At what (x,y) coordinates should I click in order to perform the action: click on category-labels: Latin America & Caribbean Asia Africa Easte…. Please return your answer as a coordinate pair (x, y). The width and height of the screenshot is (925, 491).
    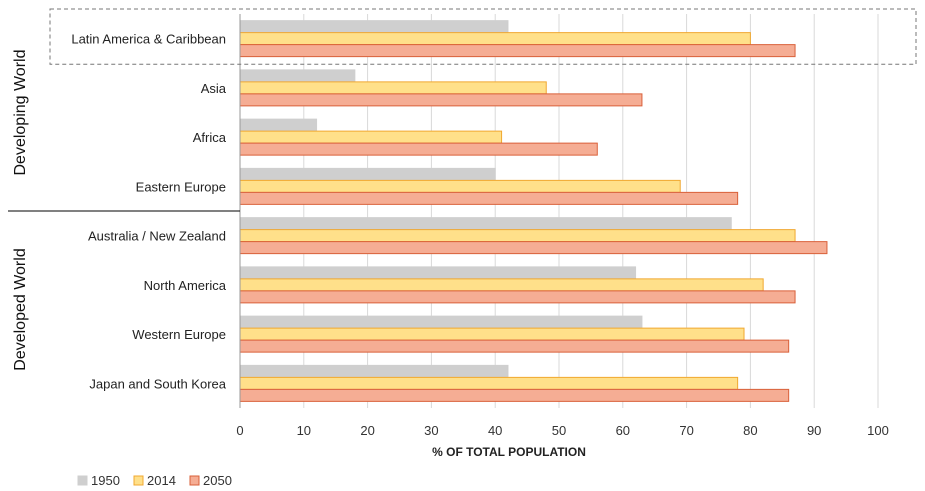
    Looking at the image, I should click on (148, 212).